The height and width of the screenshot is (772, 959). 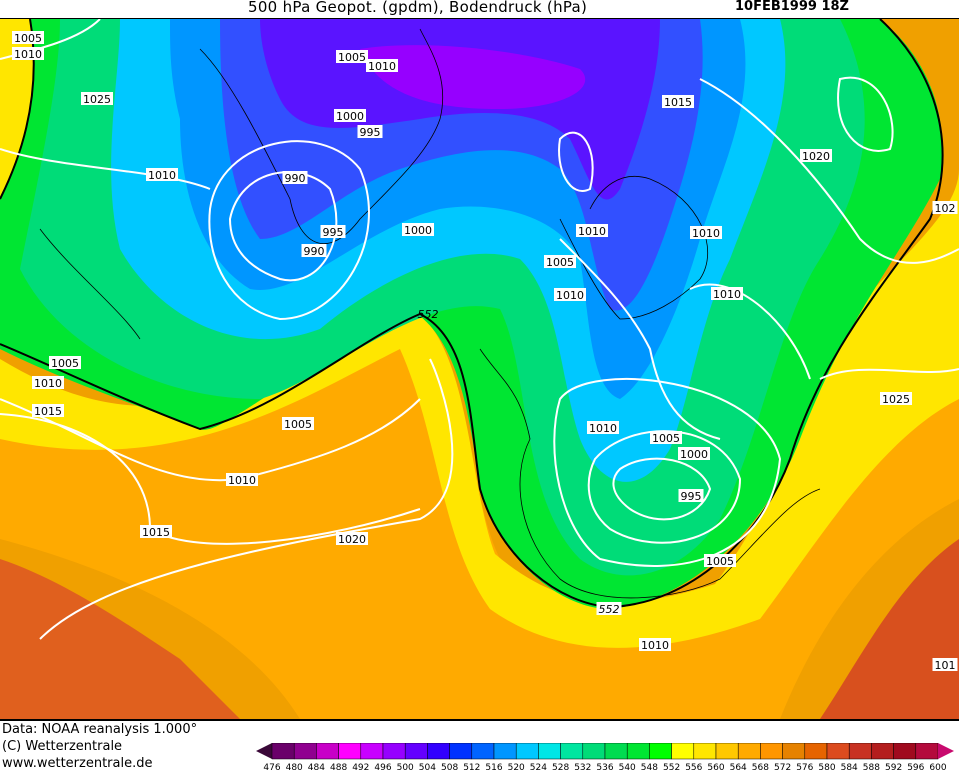 I want to click on legend-tick-label: 592, so click(x=893, y=767).